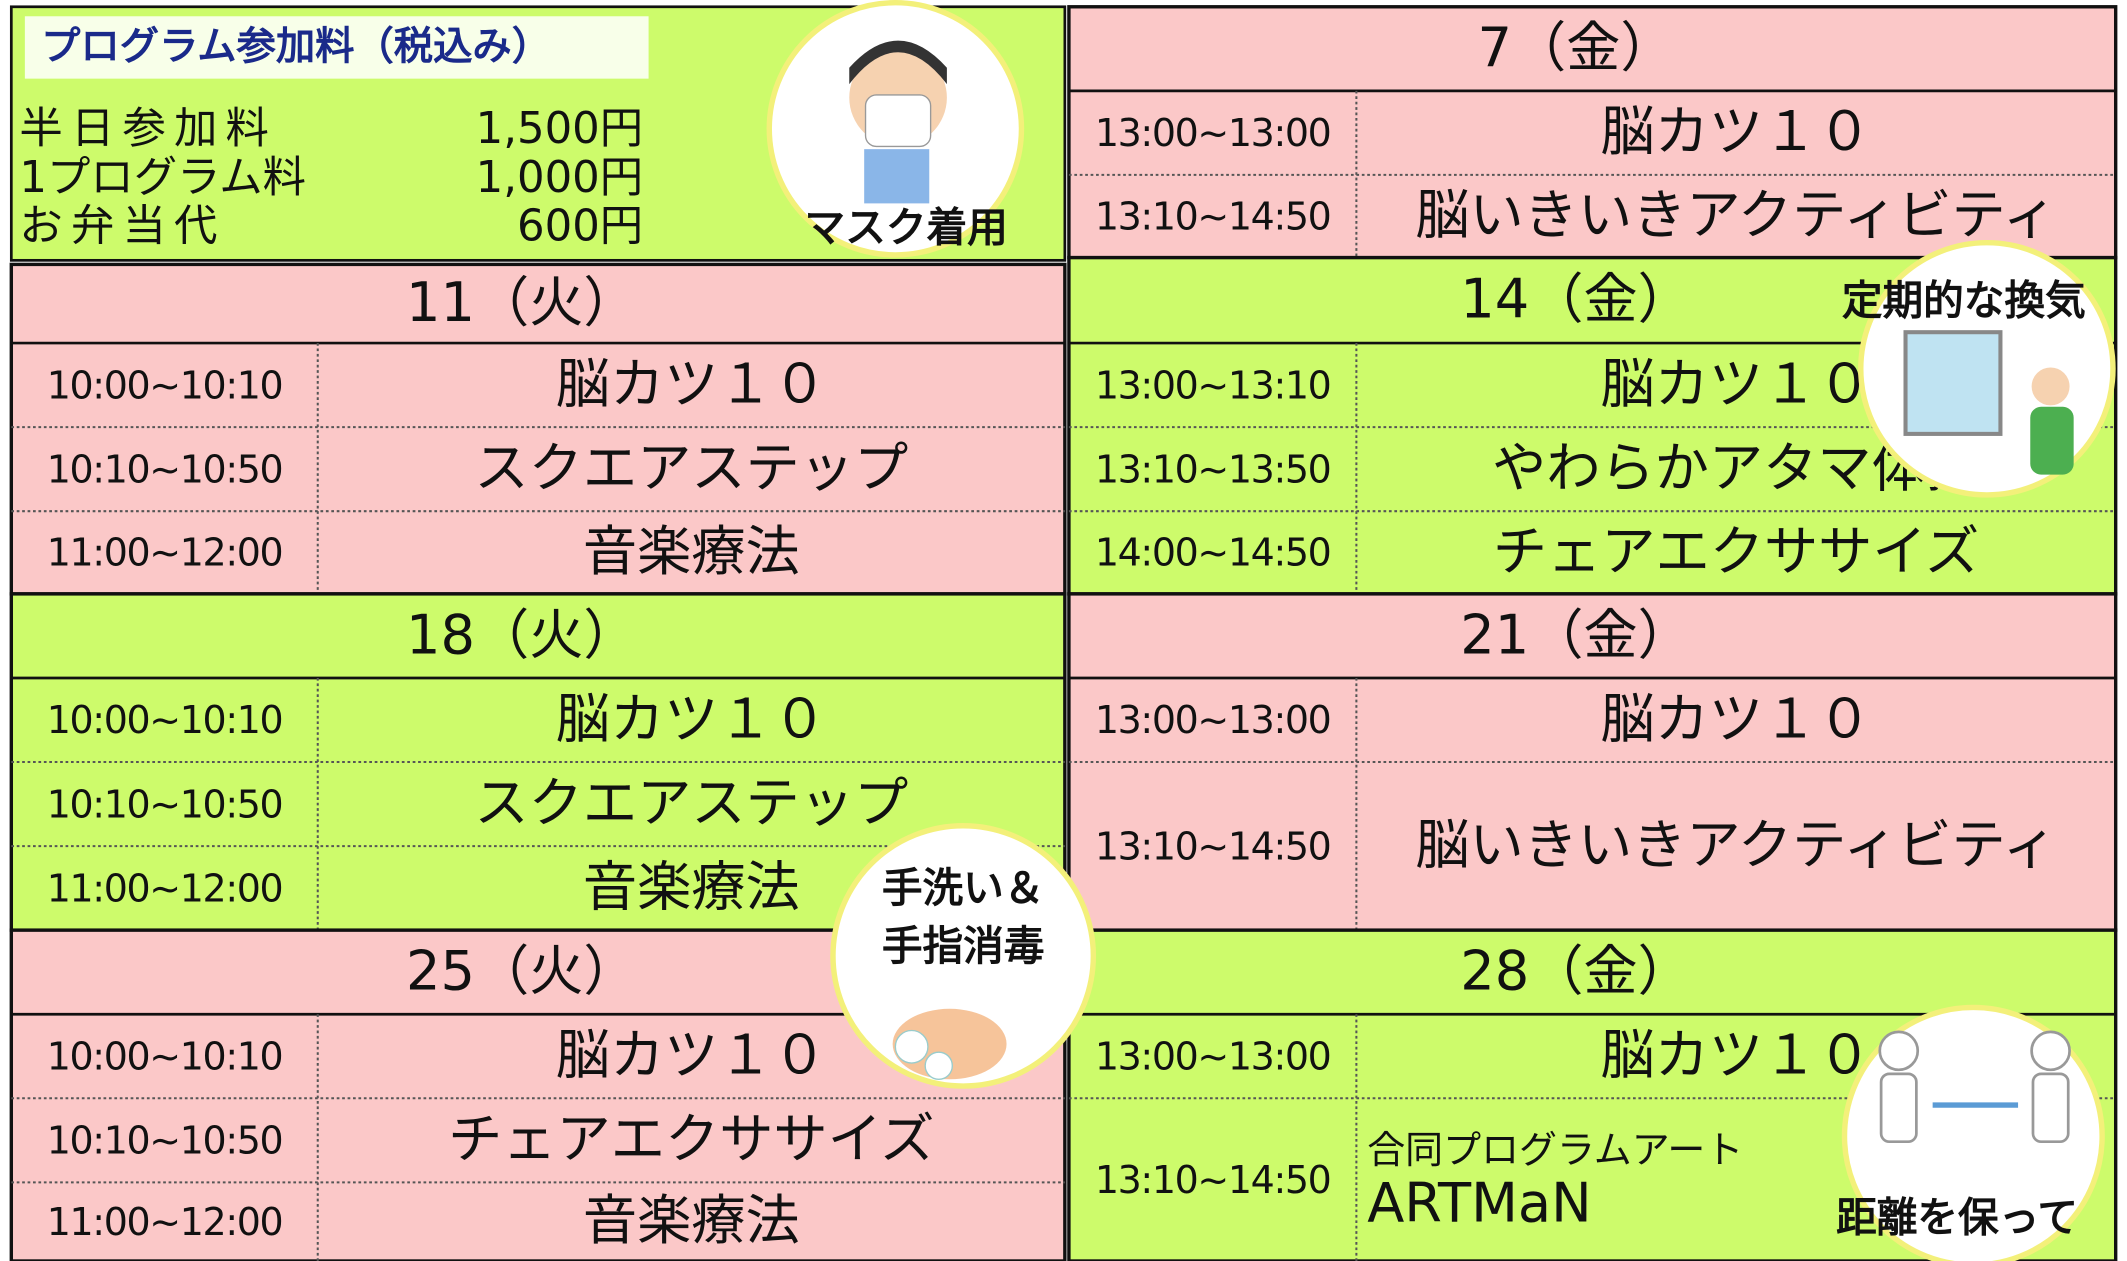 This screenshot has height=1261, width=2127. I want to click on fee-price: 1,000円, so click(560, 178).